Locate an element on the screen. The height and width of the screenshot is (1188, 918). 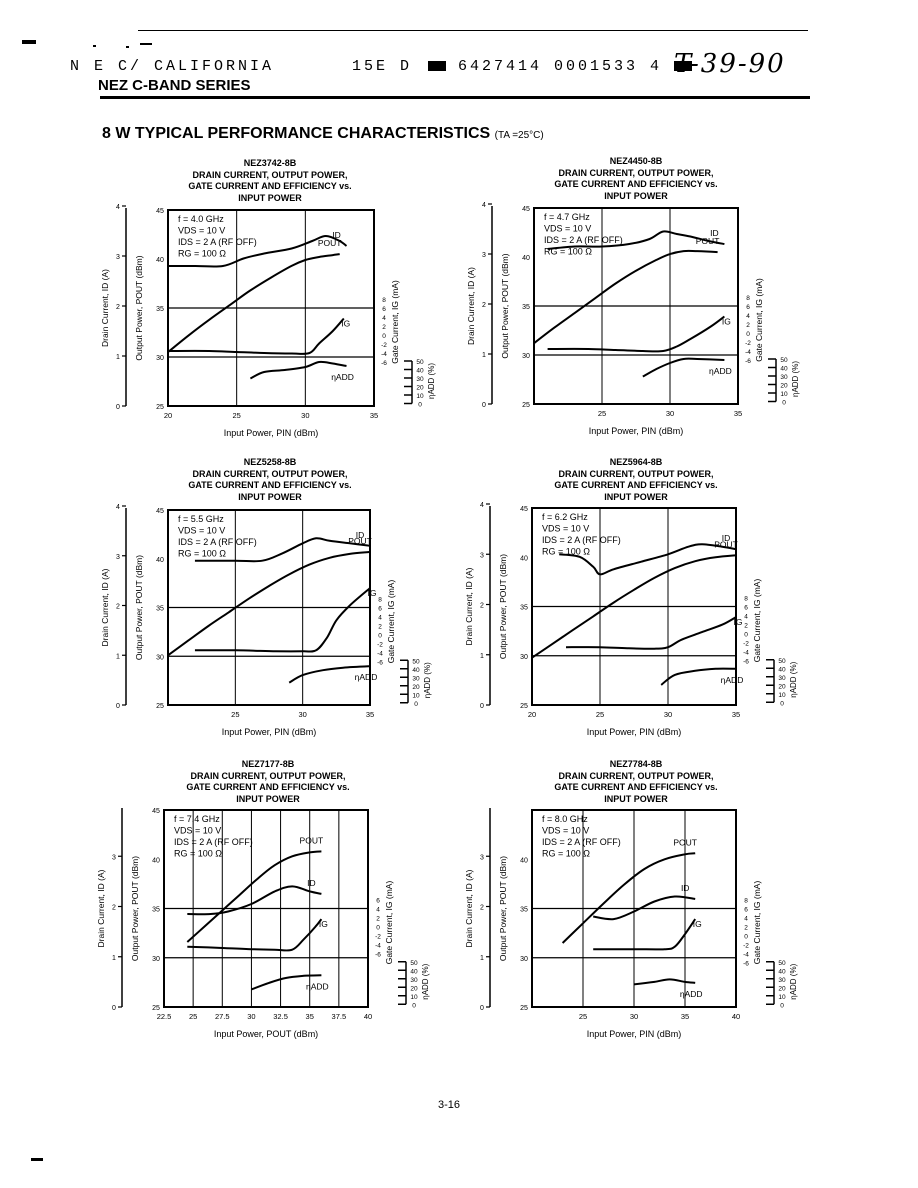
scan-speck is located at coordinates (127, 47).